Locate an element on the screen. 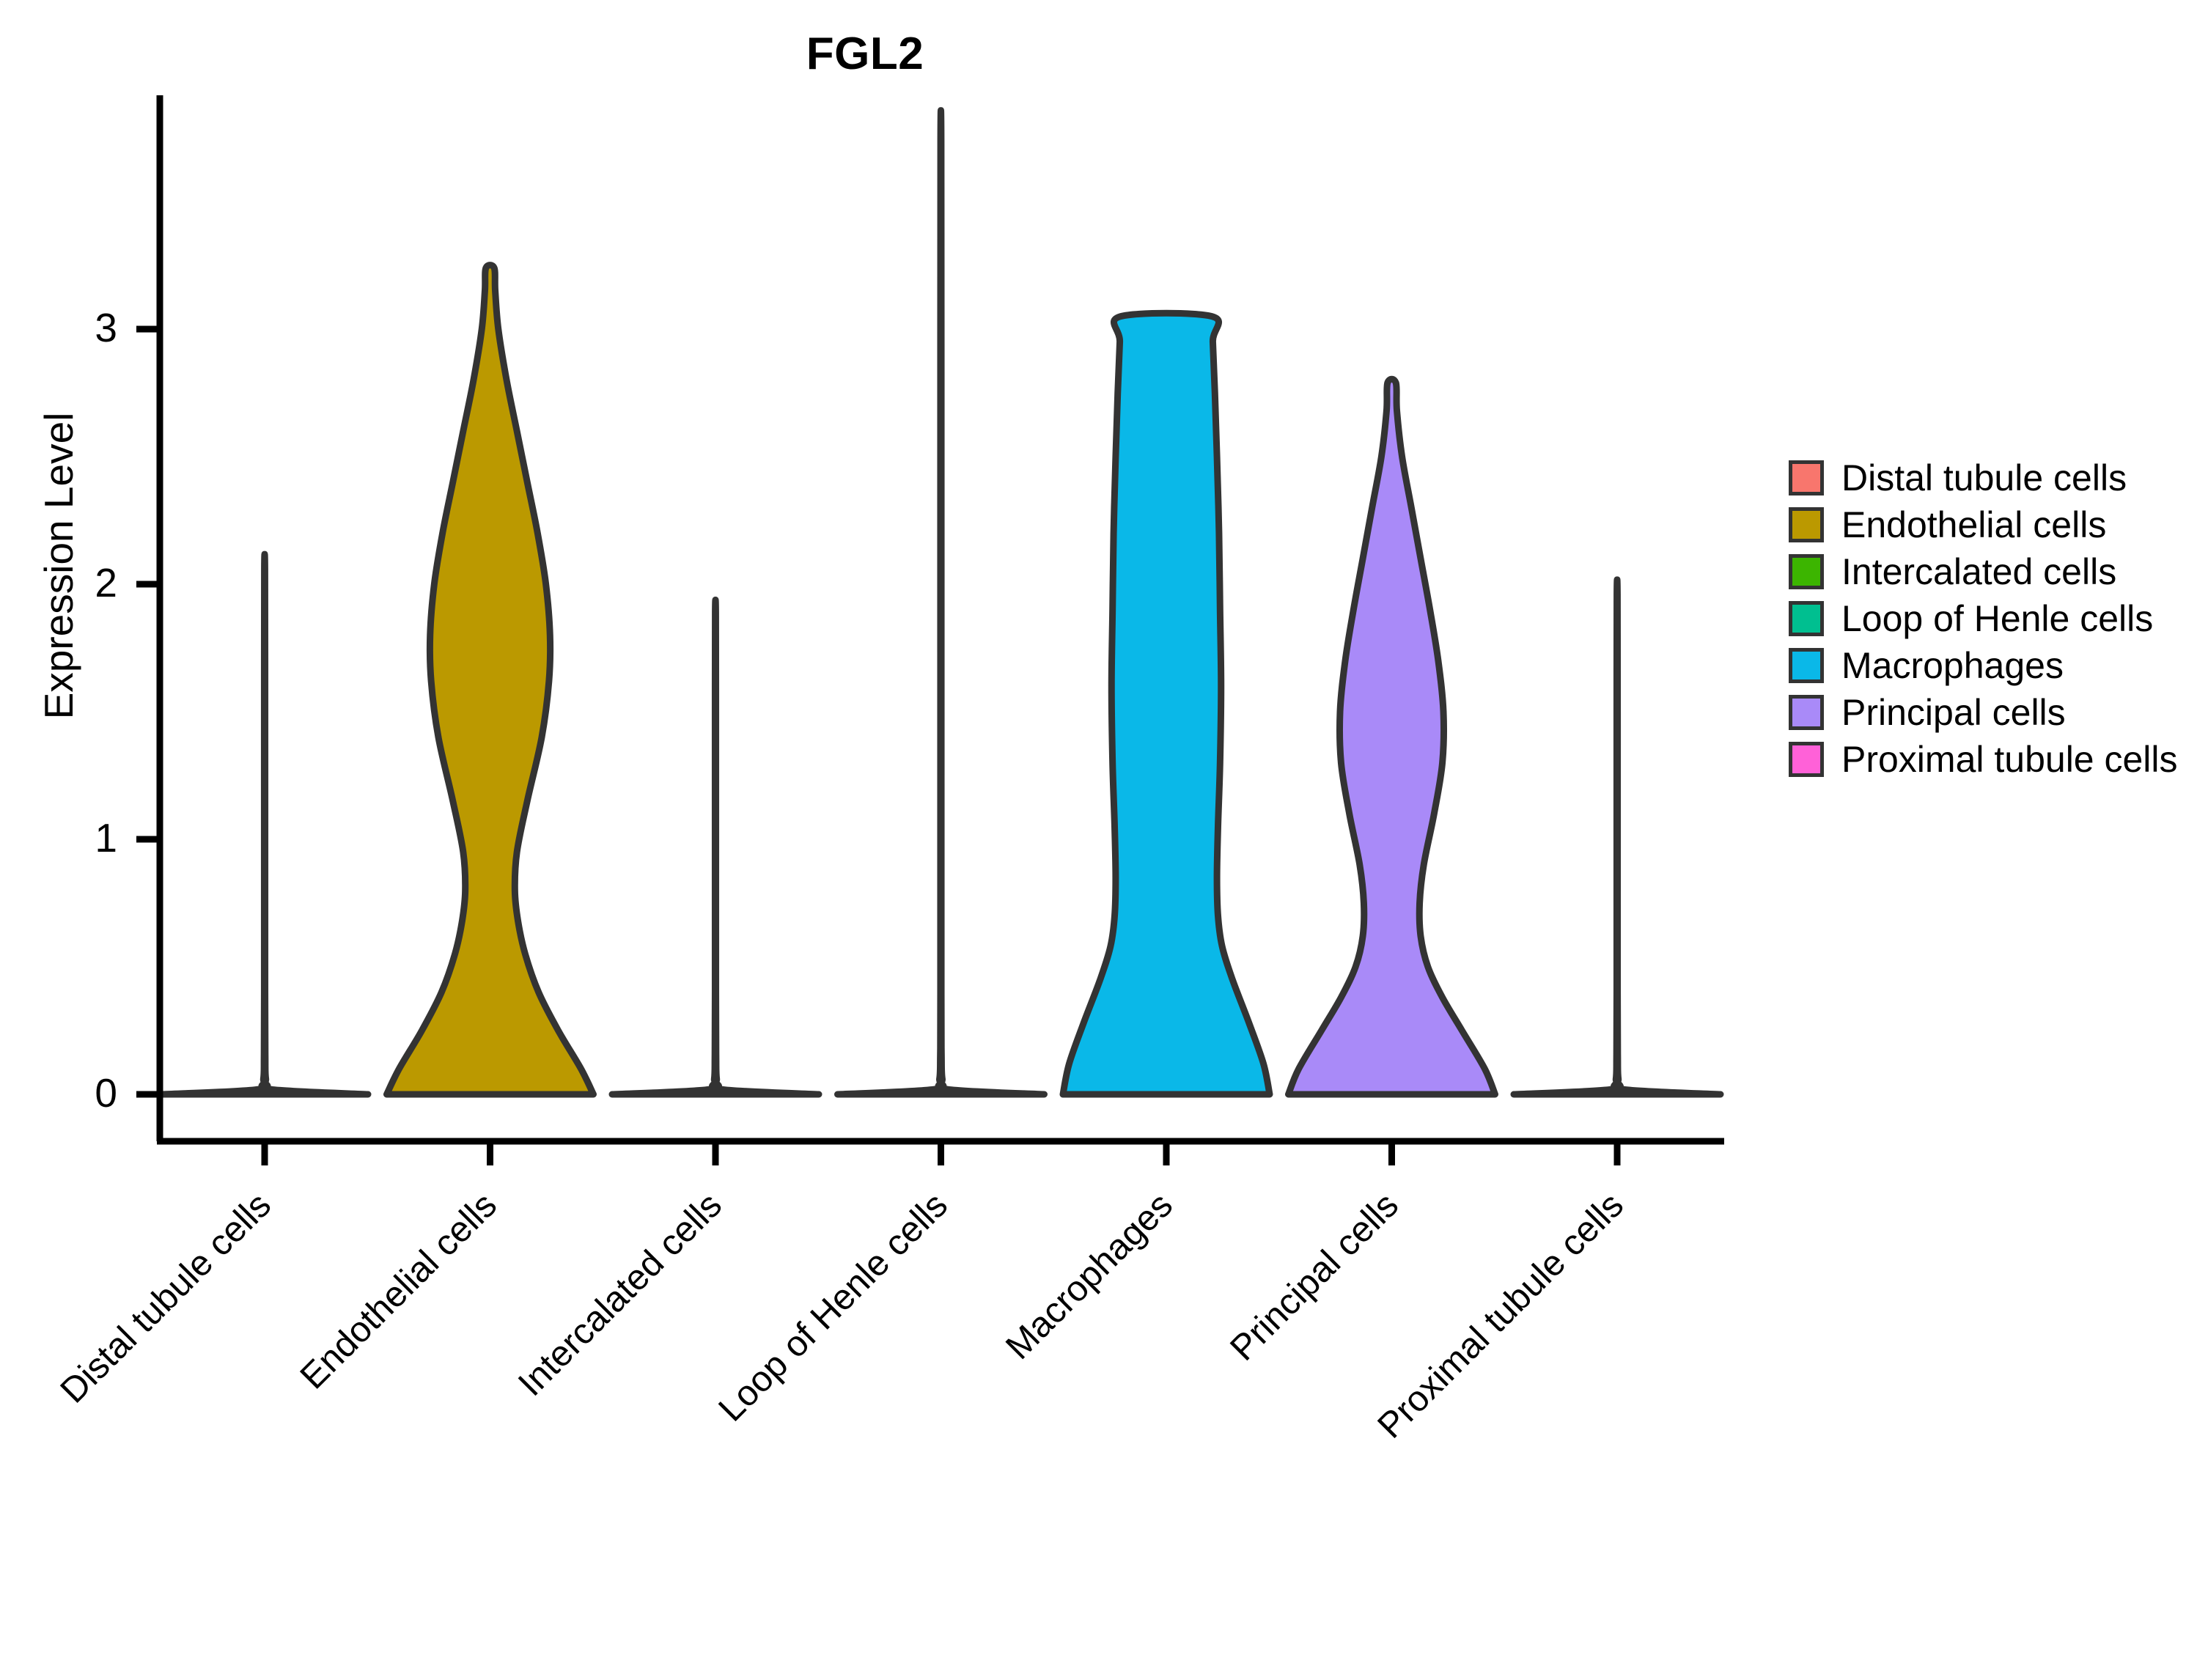  y-tick-label: 0 is located at coordinates (106, 1093).